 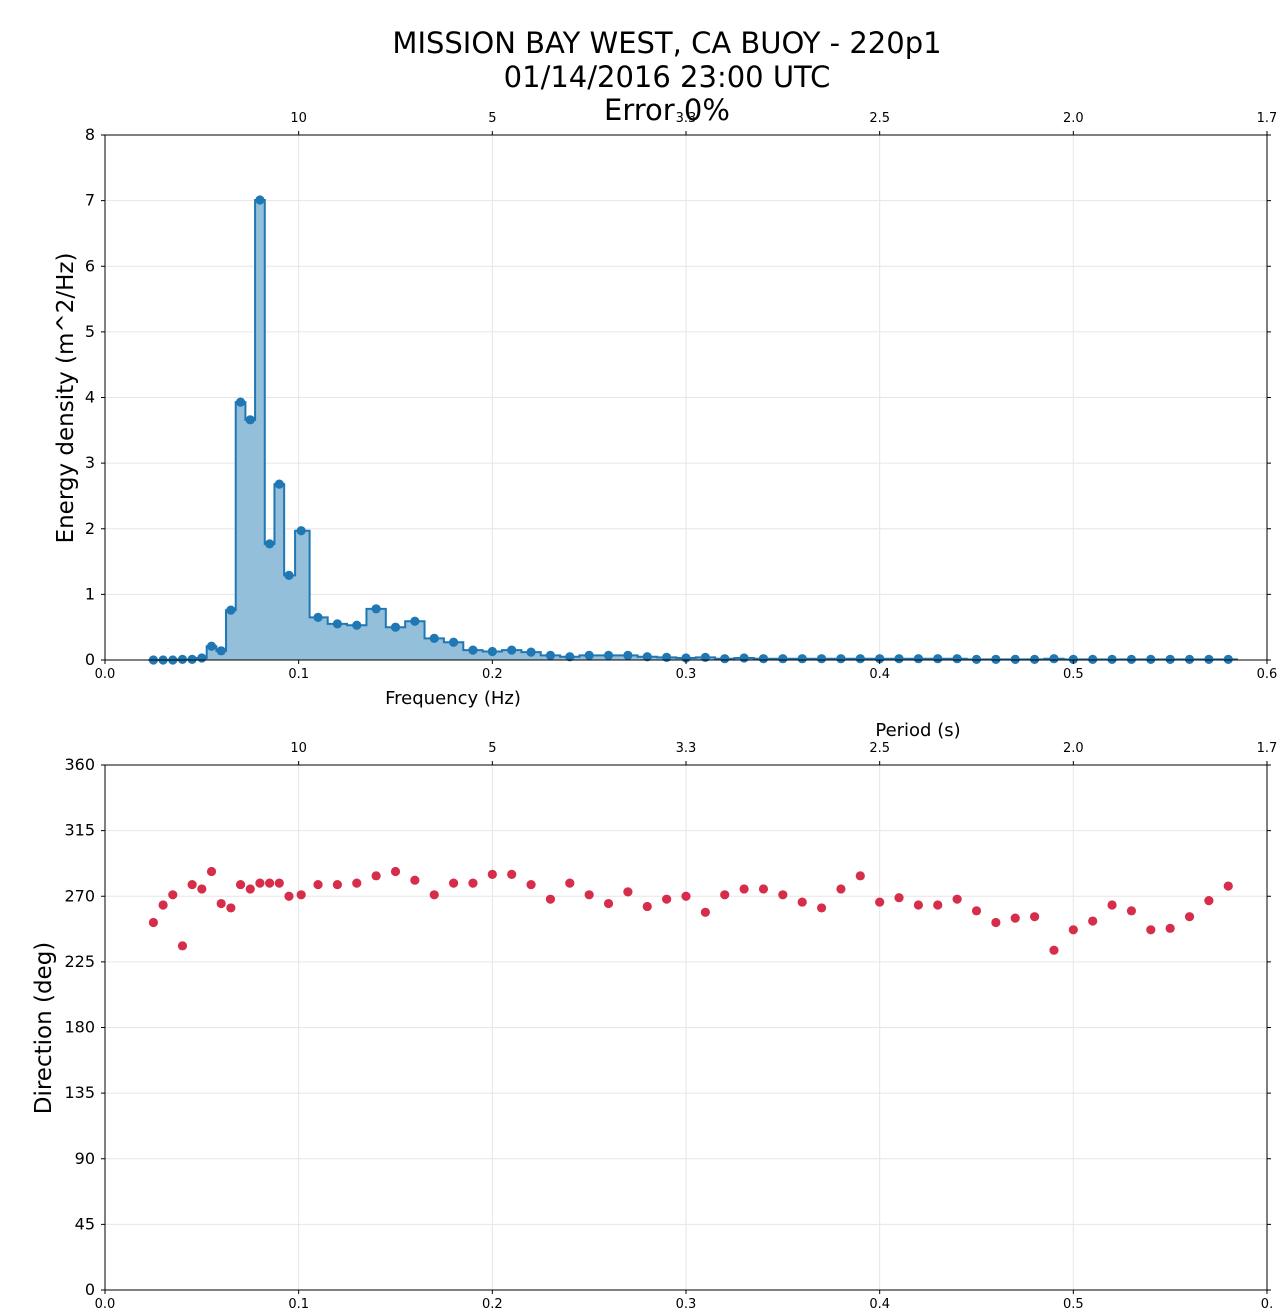 What do you see at coordinates (79, 764) in the screenshot?
I see `y-tick-label: 360` at bounding box center [79, 764].